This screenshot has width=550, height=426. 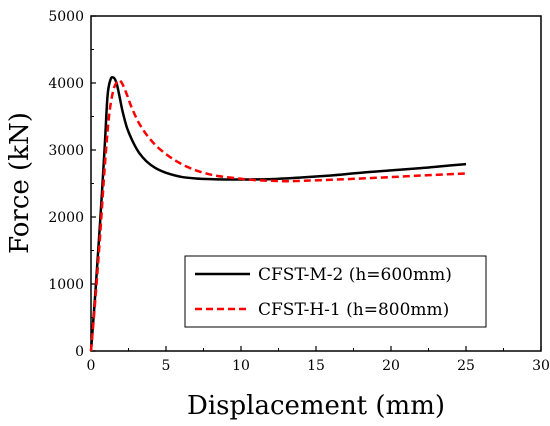 I want to click on x-tick-label: 10, so click(x=241, y=366).